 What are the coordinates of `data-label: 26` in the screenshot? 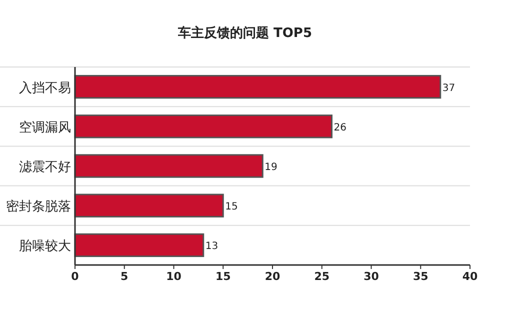 It's located at (340, 128).